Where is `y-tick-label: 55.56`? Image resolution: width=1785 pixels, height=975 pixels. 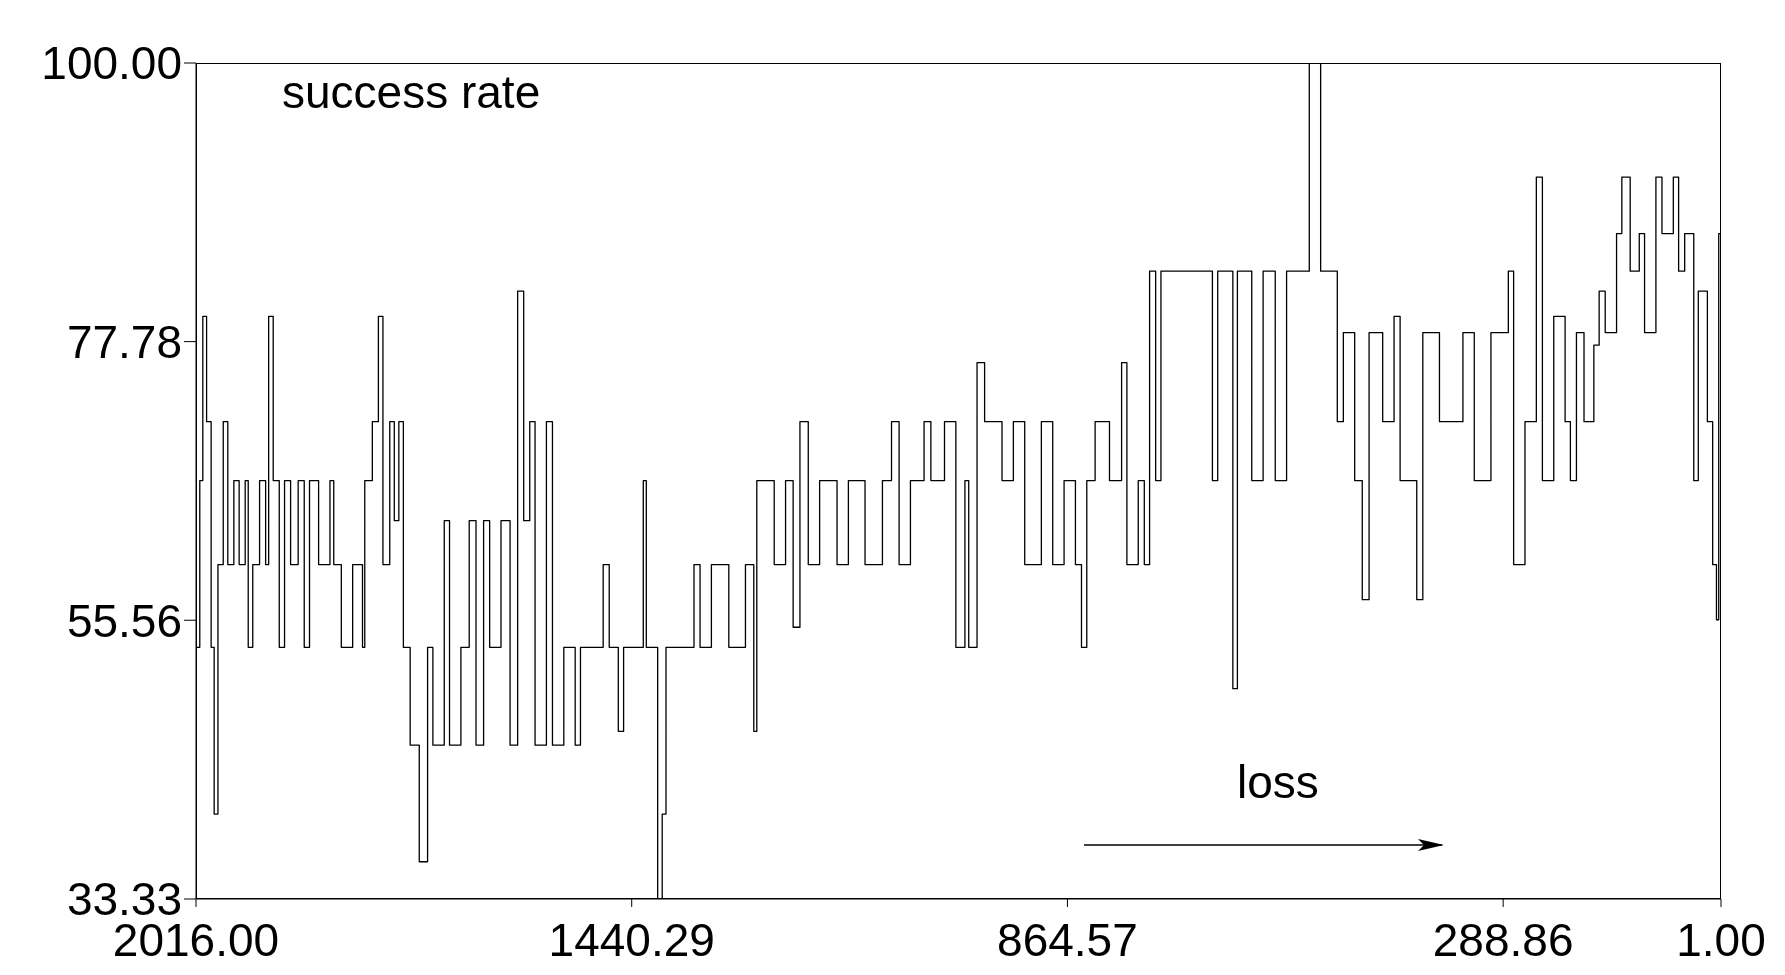
y-tick-label: 55.56 is located at coordinates (124, 620).